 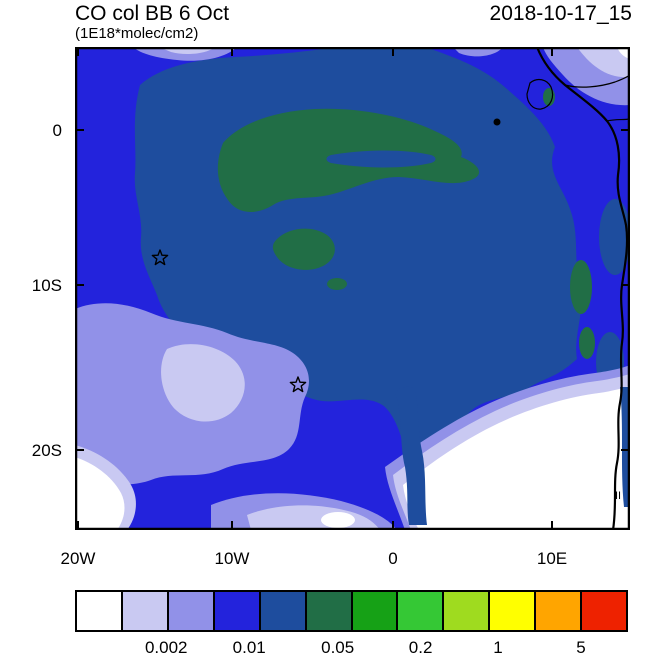 I want to click on x-tick-label-10w: 10W, so click(x=232, y=558).